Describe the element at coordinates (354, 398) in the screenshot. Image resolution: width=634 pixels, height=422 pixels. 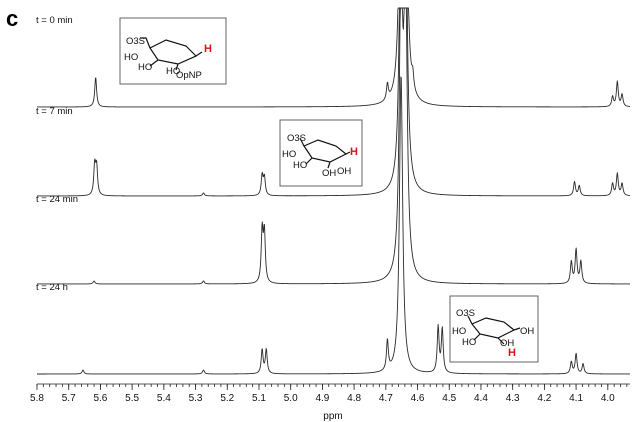
I see `x-tick-label: 4.8` at that location.